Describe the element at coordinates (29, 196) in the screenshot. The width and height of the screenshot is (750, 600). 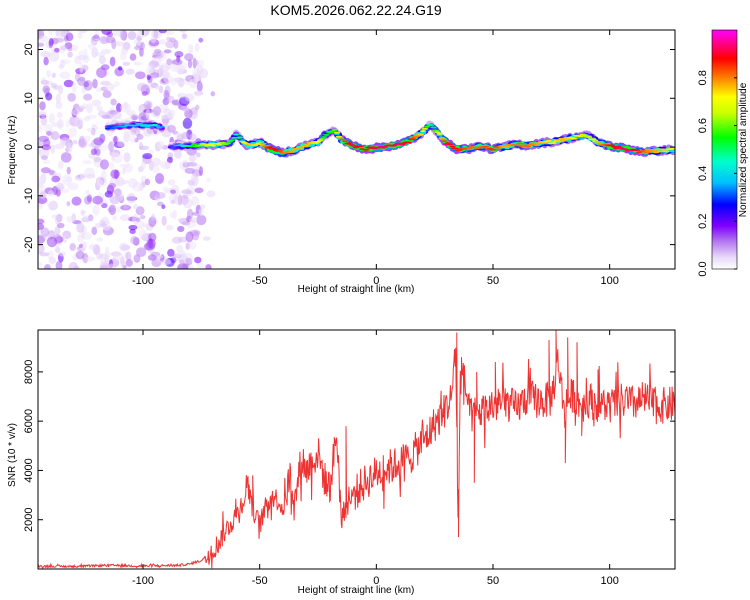
I see `spectrogram-y-tick-label: -10` at that location.